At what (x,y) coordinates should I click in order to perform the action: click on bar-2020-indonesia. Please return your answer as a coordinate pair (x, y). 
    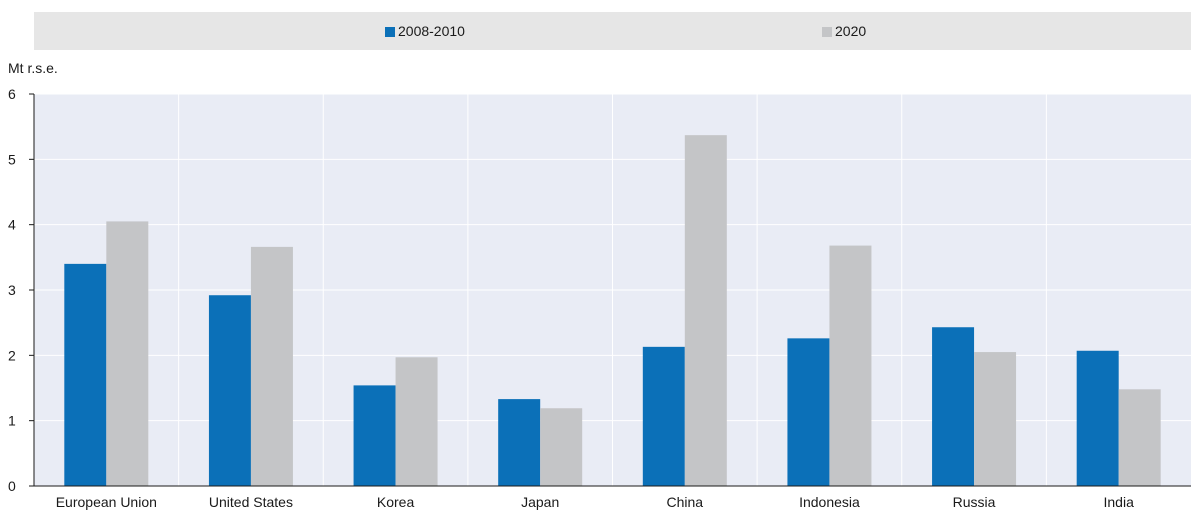
    Looking at the image, I should click on (850, 365).